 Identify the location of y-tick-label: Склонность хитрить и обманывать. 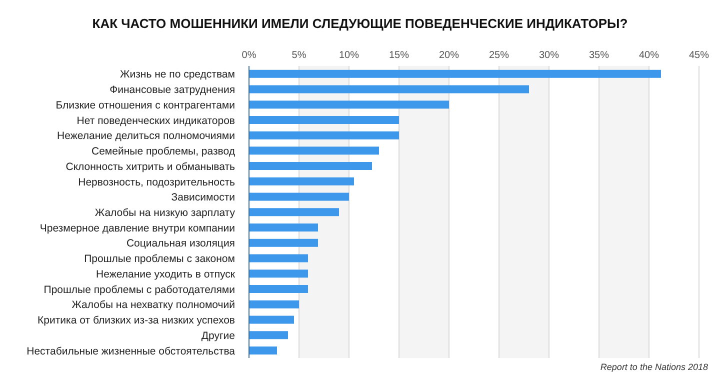
(151, 166).